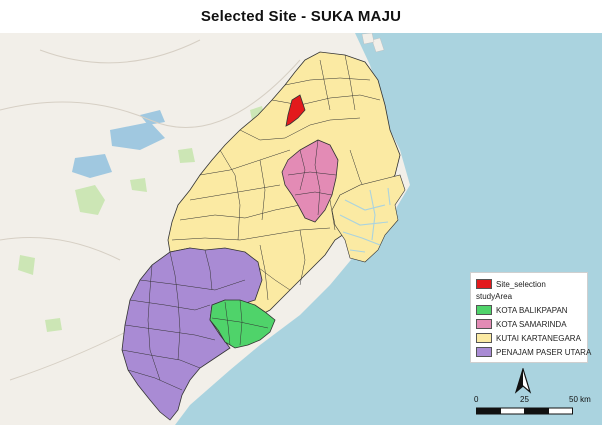 The height and width of the screenshot is (425, 602). Describe the element at coordinates (544, 352) in the screenshot. I see `legend-label-penajam: PENAJAM PASER UTARA` at that location.